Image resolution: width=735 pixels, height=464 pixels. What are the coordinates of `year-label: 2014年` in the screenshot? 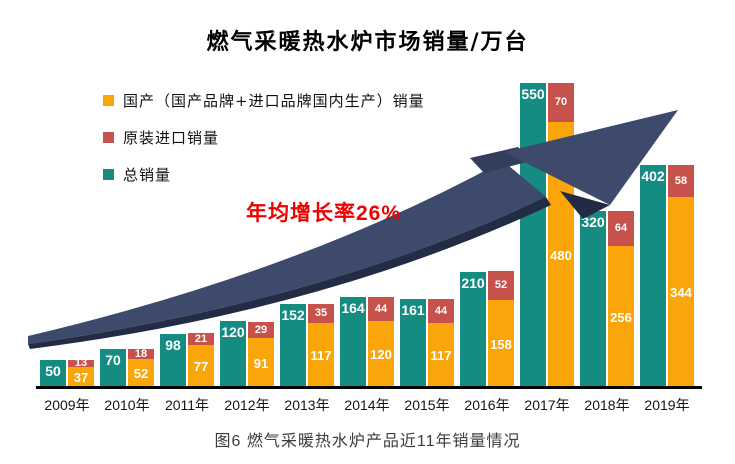 It's located at (367, 405).